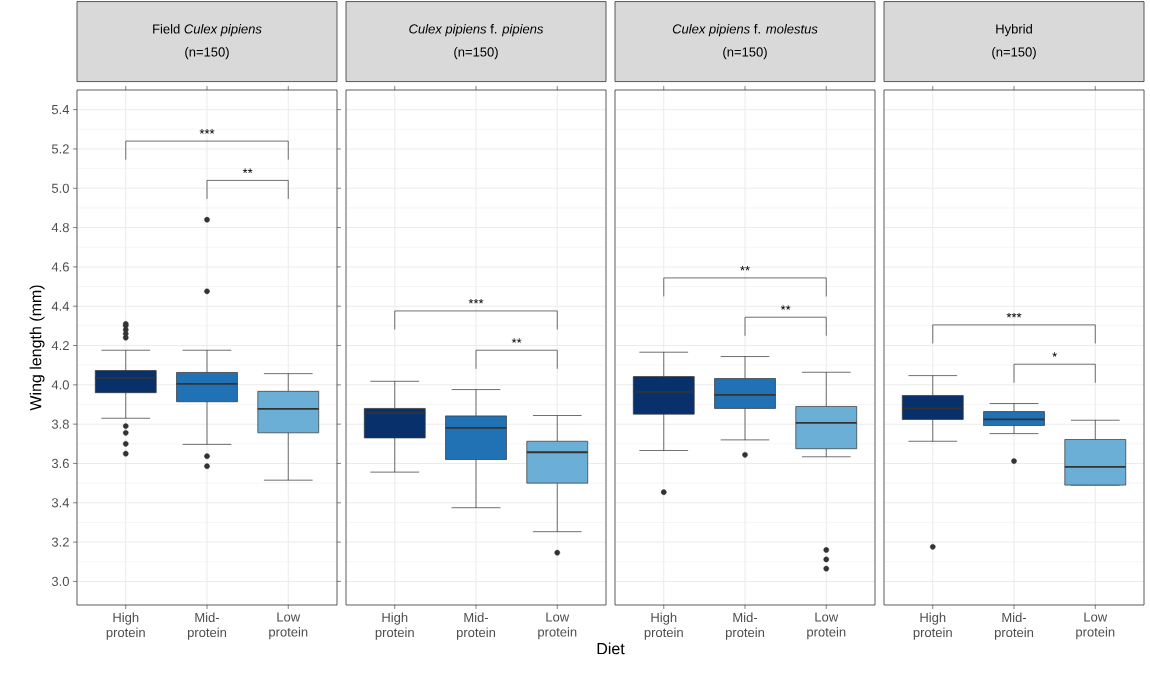 The height and width of the screenshot is (682, 1150). I want to click on y-tick-label: 4.6, so click(60, 267).